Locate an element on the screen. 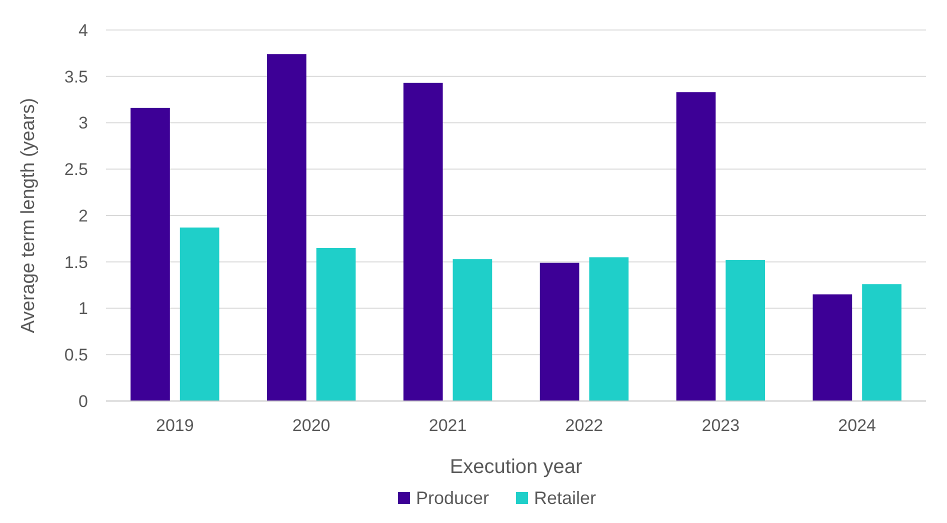  y-tick-label: 4 is located at coordinates (83, 30).